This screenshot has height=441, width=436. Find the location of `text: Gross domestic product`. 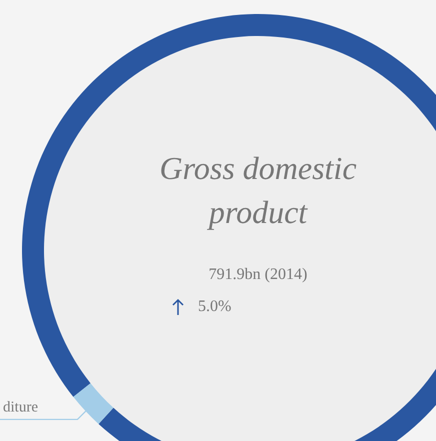

text: Gross domestic product is located at coordinates (258, 190).